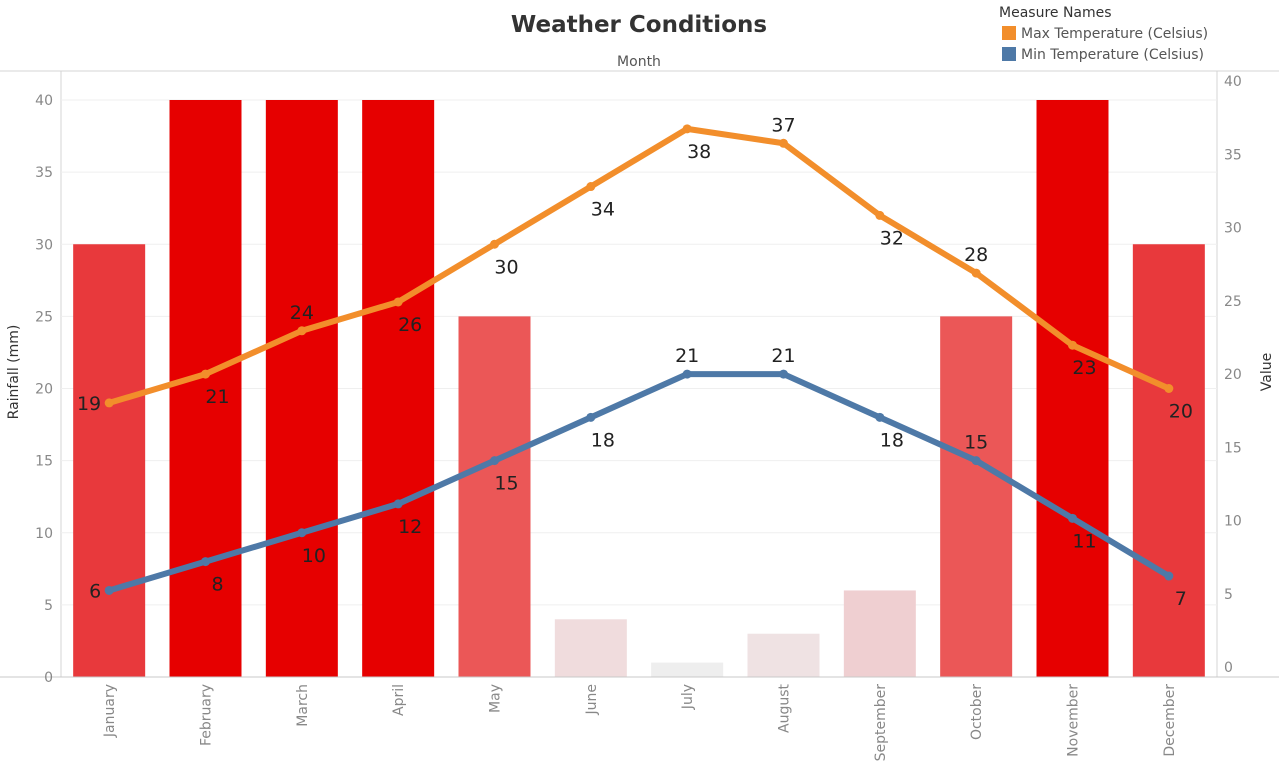 This screenshot has height=768, width=1279. What do you see at coordinates (1233, 522) in the screenshot?
I see `y-right-tick-label: 10` at bounding box center [1233, 522].